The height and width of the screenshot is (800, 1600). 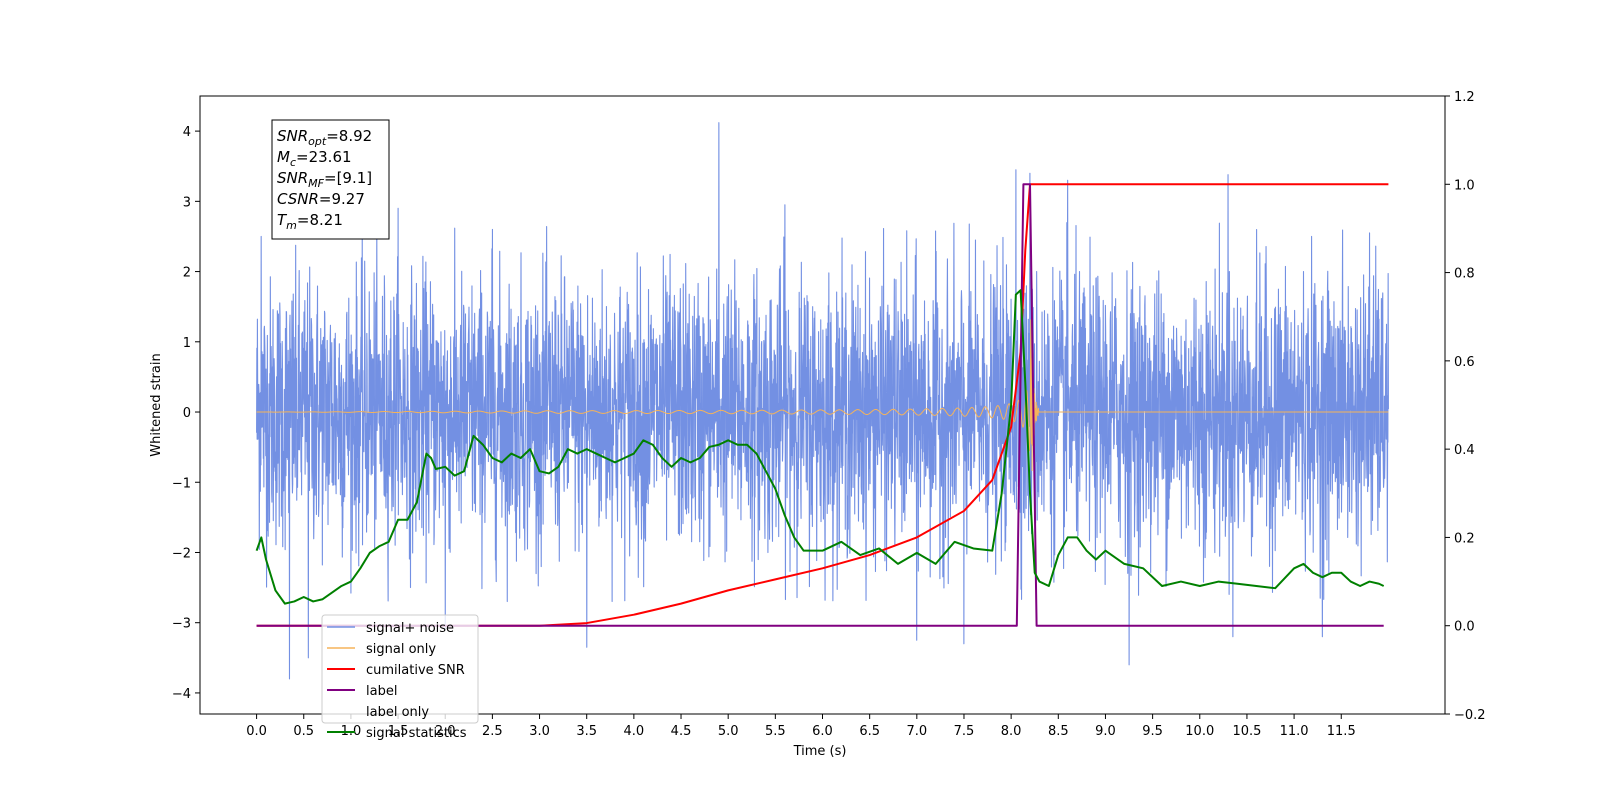 I want to click on info-box-line: CSNR=9.27, so click(x=321, y=199).